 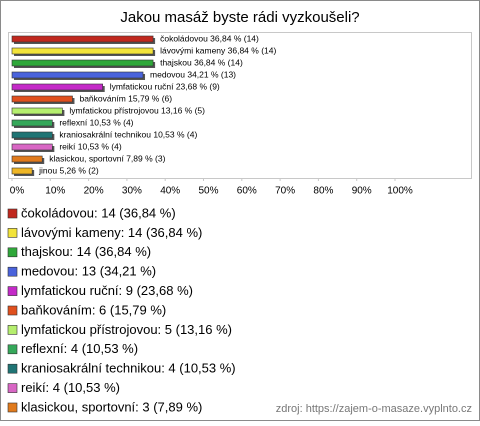 I want to click on legend-label: lymfatickou přístrojovou: 5 (13,16 %), so click(x=126, y=329).